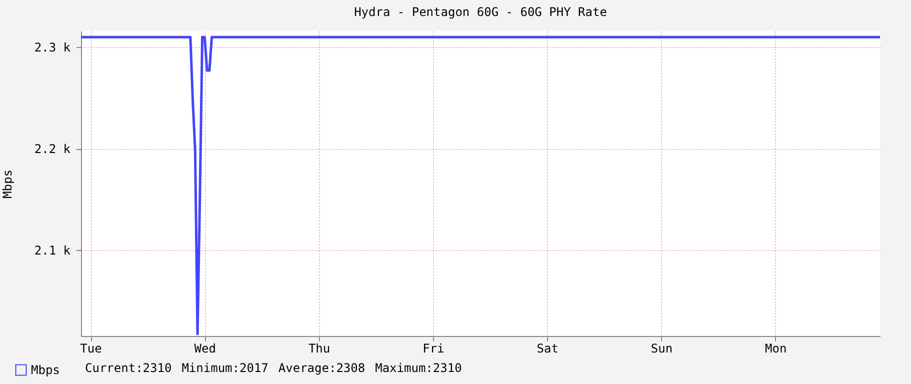 The height and width of the screenshot is (384, 911). I want to click on legend-label: Mbps, so click(45, 370).